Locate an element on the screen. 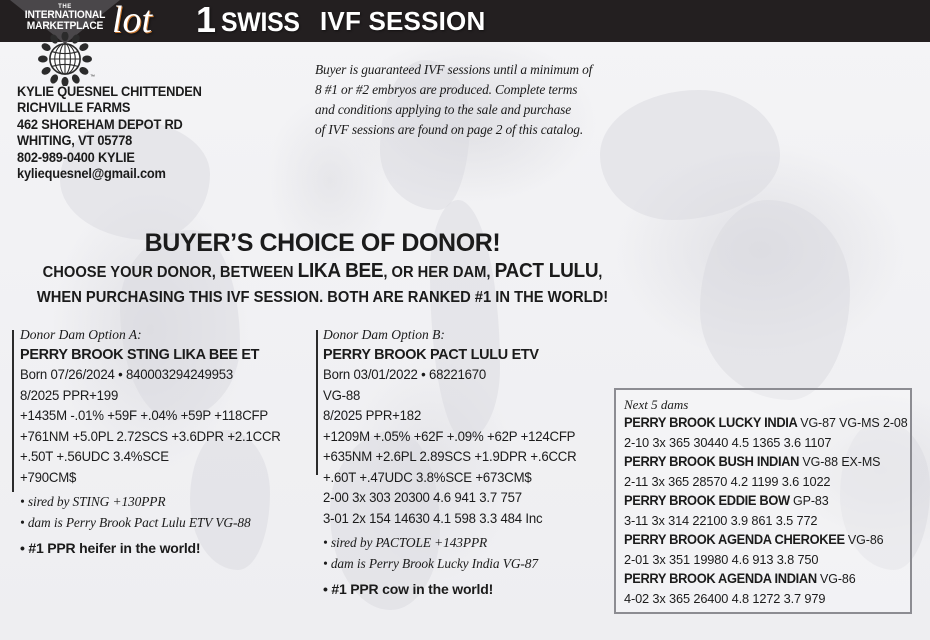  lot-word-label: lot is located at coordinates (132, 20).